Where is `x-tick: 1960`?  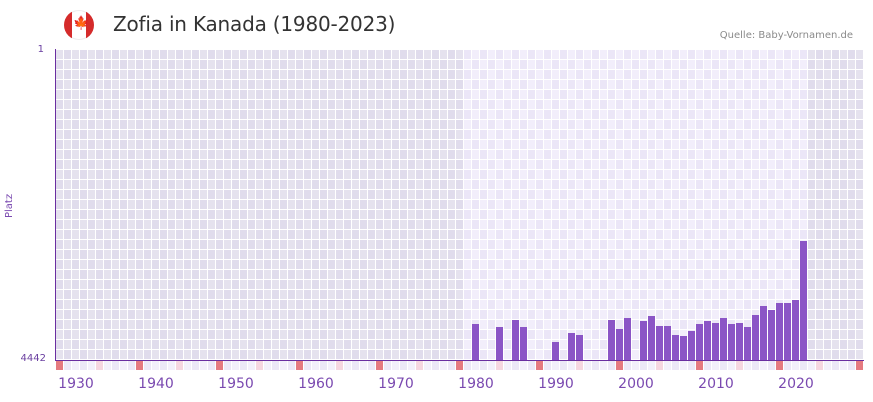 x-tick: 1960 is located at coordinates (316, 384).